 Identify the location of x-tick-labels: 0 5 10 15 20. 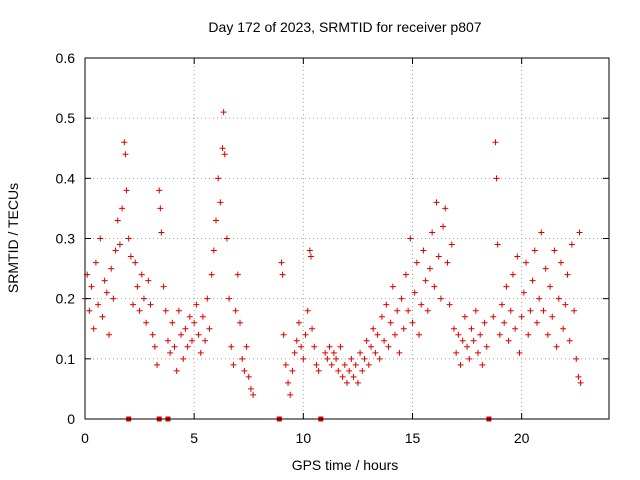
(305, 438).